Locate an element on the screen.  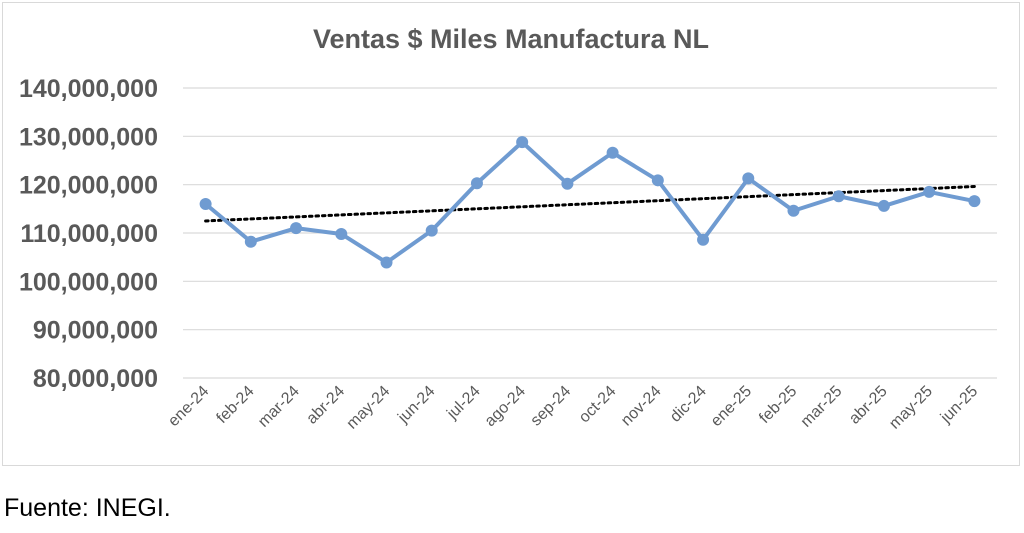
x-tick-label: nov-24 is located at coordinates (641, 406).